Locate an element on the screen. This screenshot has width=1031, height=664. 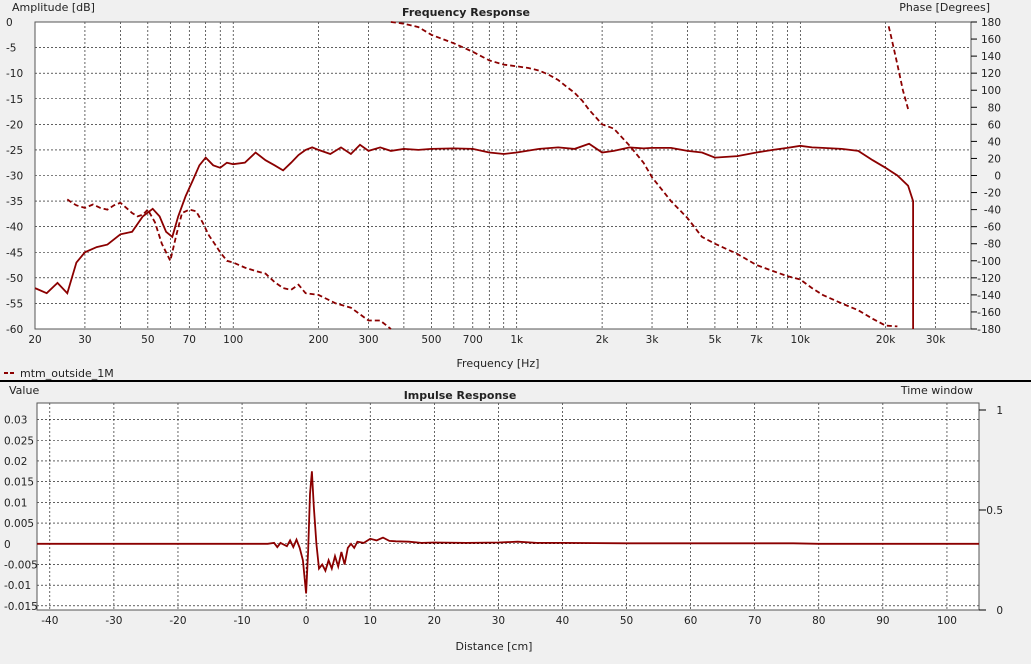
x-tick-label: 60 is located at coordinates (690, 621).